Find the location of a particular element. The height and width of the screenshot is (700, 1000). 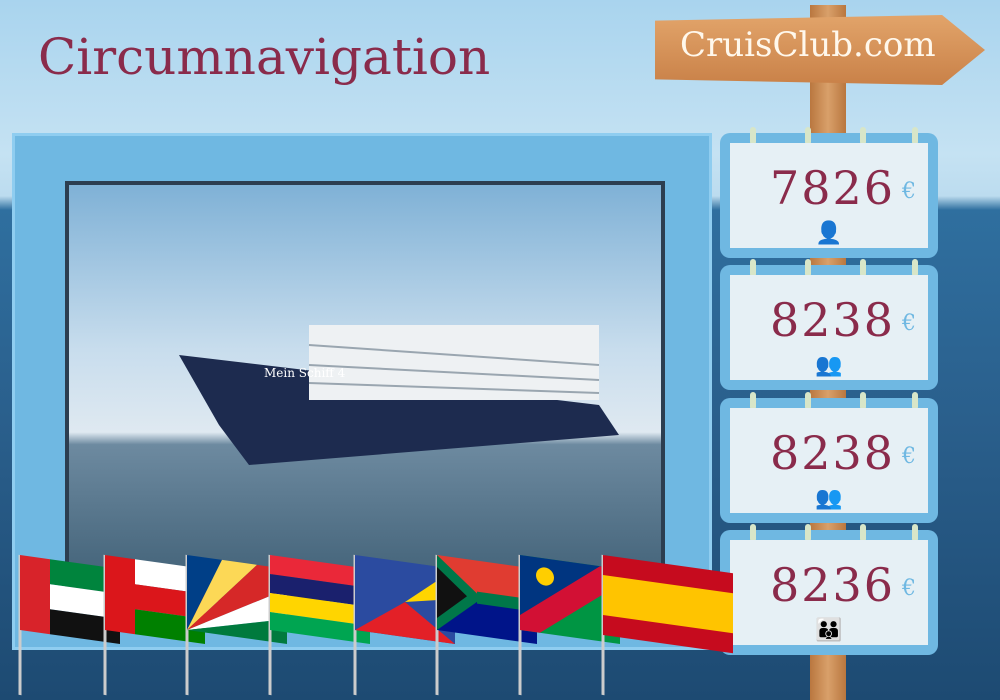

price-value: 8236 is located at coordinates (833, 585).